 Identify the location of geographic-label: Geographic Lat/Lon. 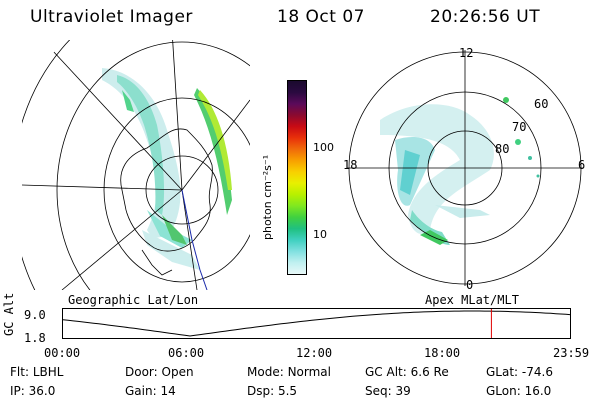
(133, 300).